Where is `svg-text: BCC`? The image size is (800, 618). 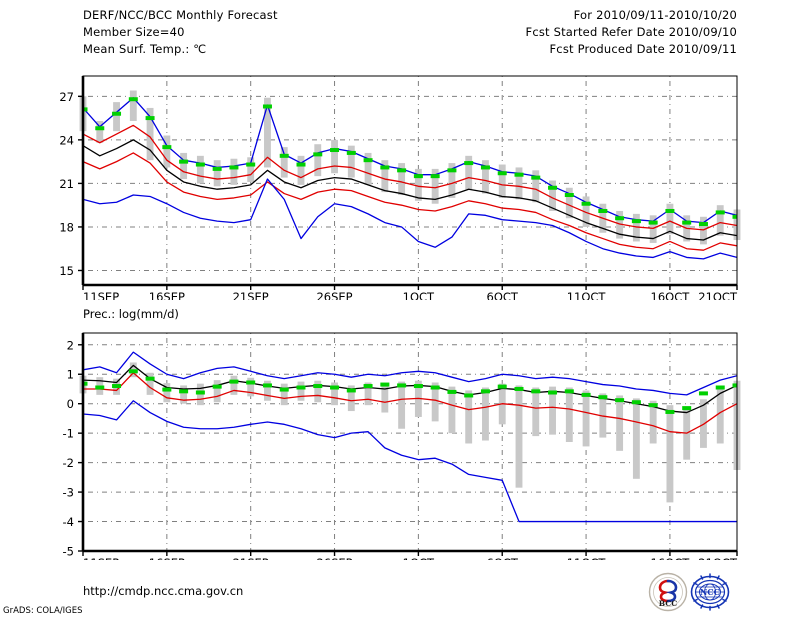
svg-text: BCC is located at coordinates (668, 603).